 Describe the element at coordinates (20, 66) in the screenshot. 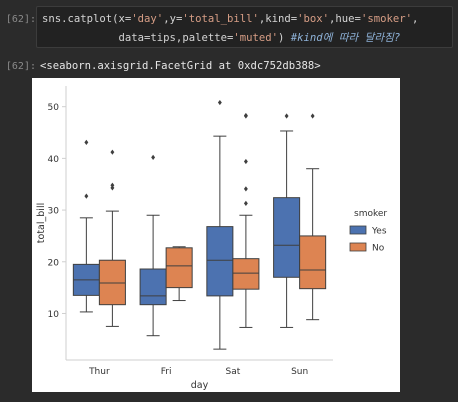

I see `output-prompt: [62]:` at that location.